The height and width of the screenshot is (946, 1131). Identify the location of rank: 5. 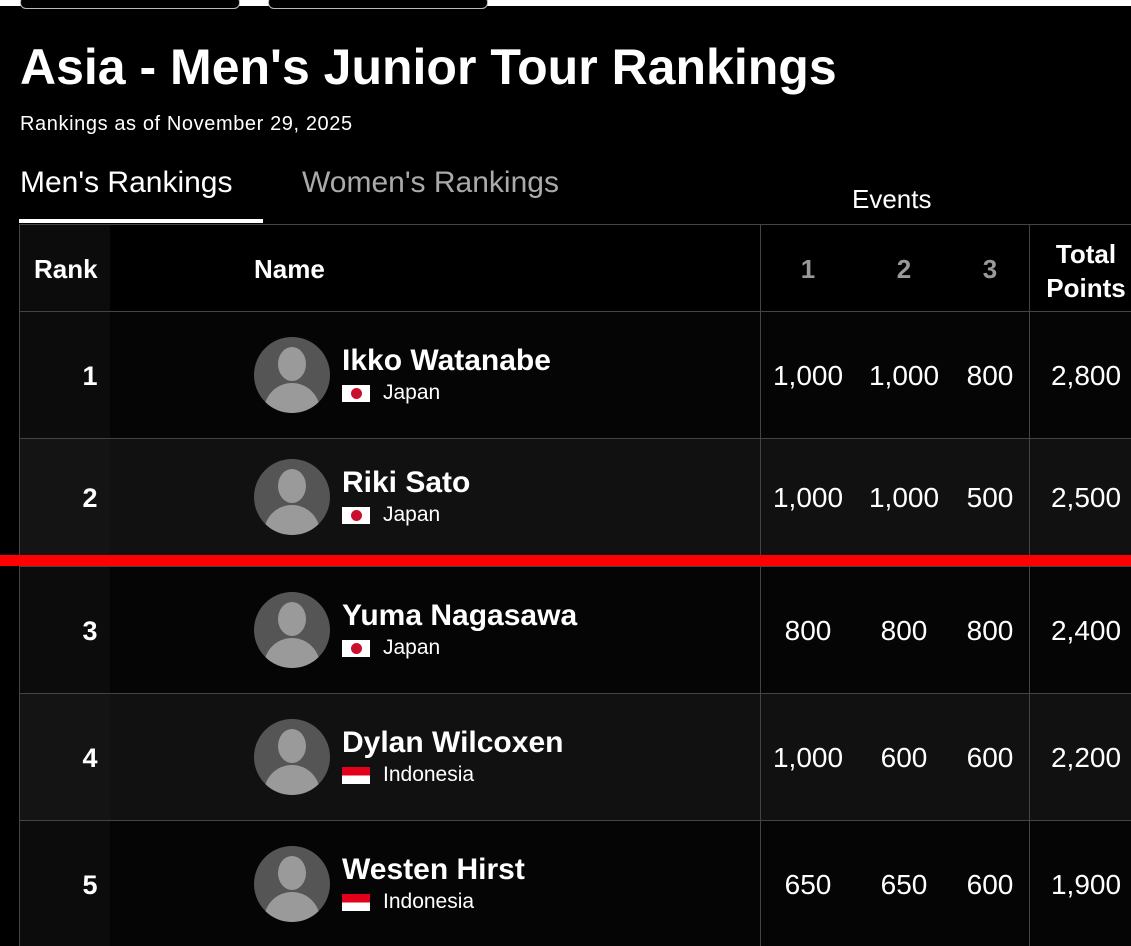
(90, 884).